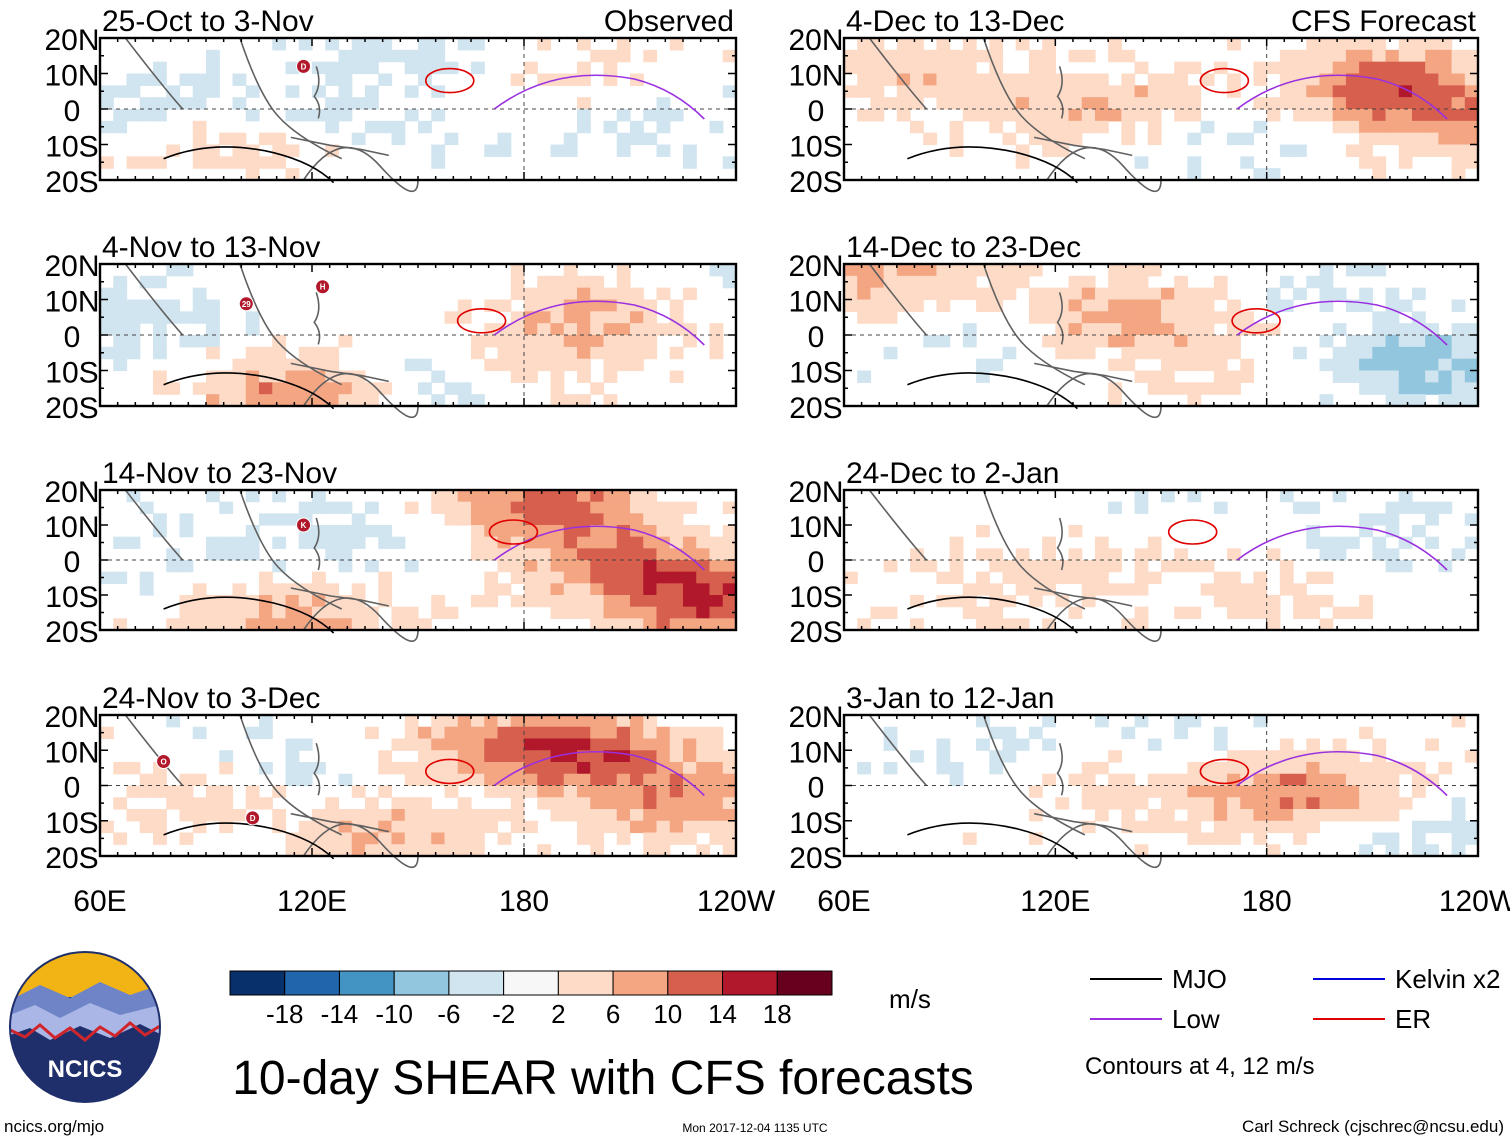 This screenshot has width=1510, height=1142. Describe the element at coordinates (418, 109) in the screenshot. I see `frame-ticks` at that location.